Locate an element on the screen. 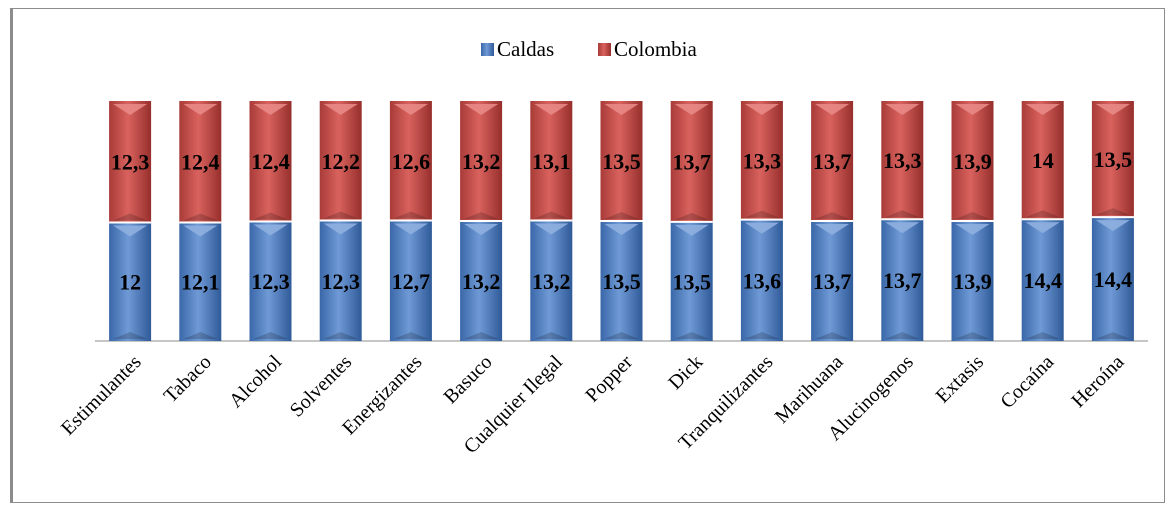 This screenshot has height=507, width=1170. x-tick-label-8: Dick is located at coordinates (685, 372).